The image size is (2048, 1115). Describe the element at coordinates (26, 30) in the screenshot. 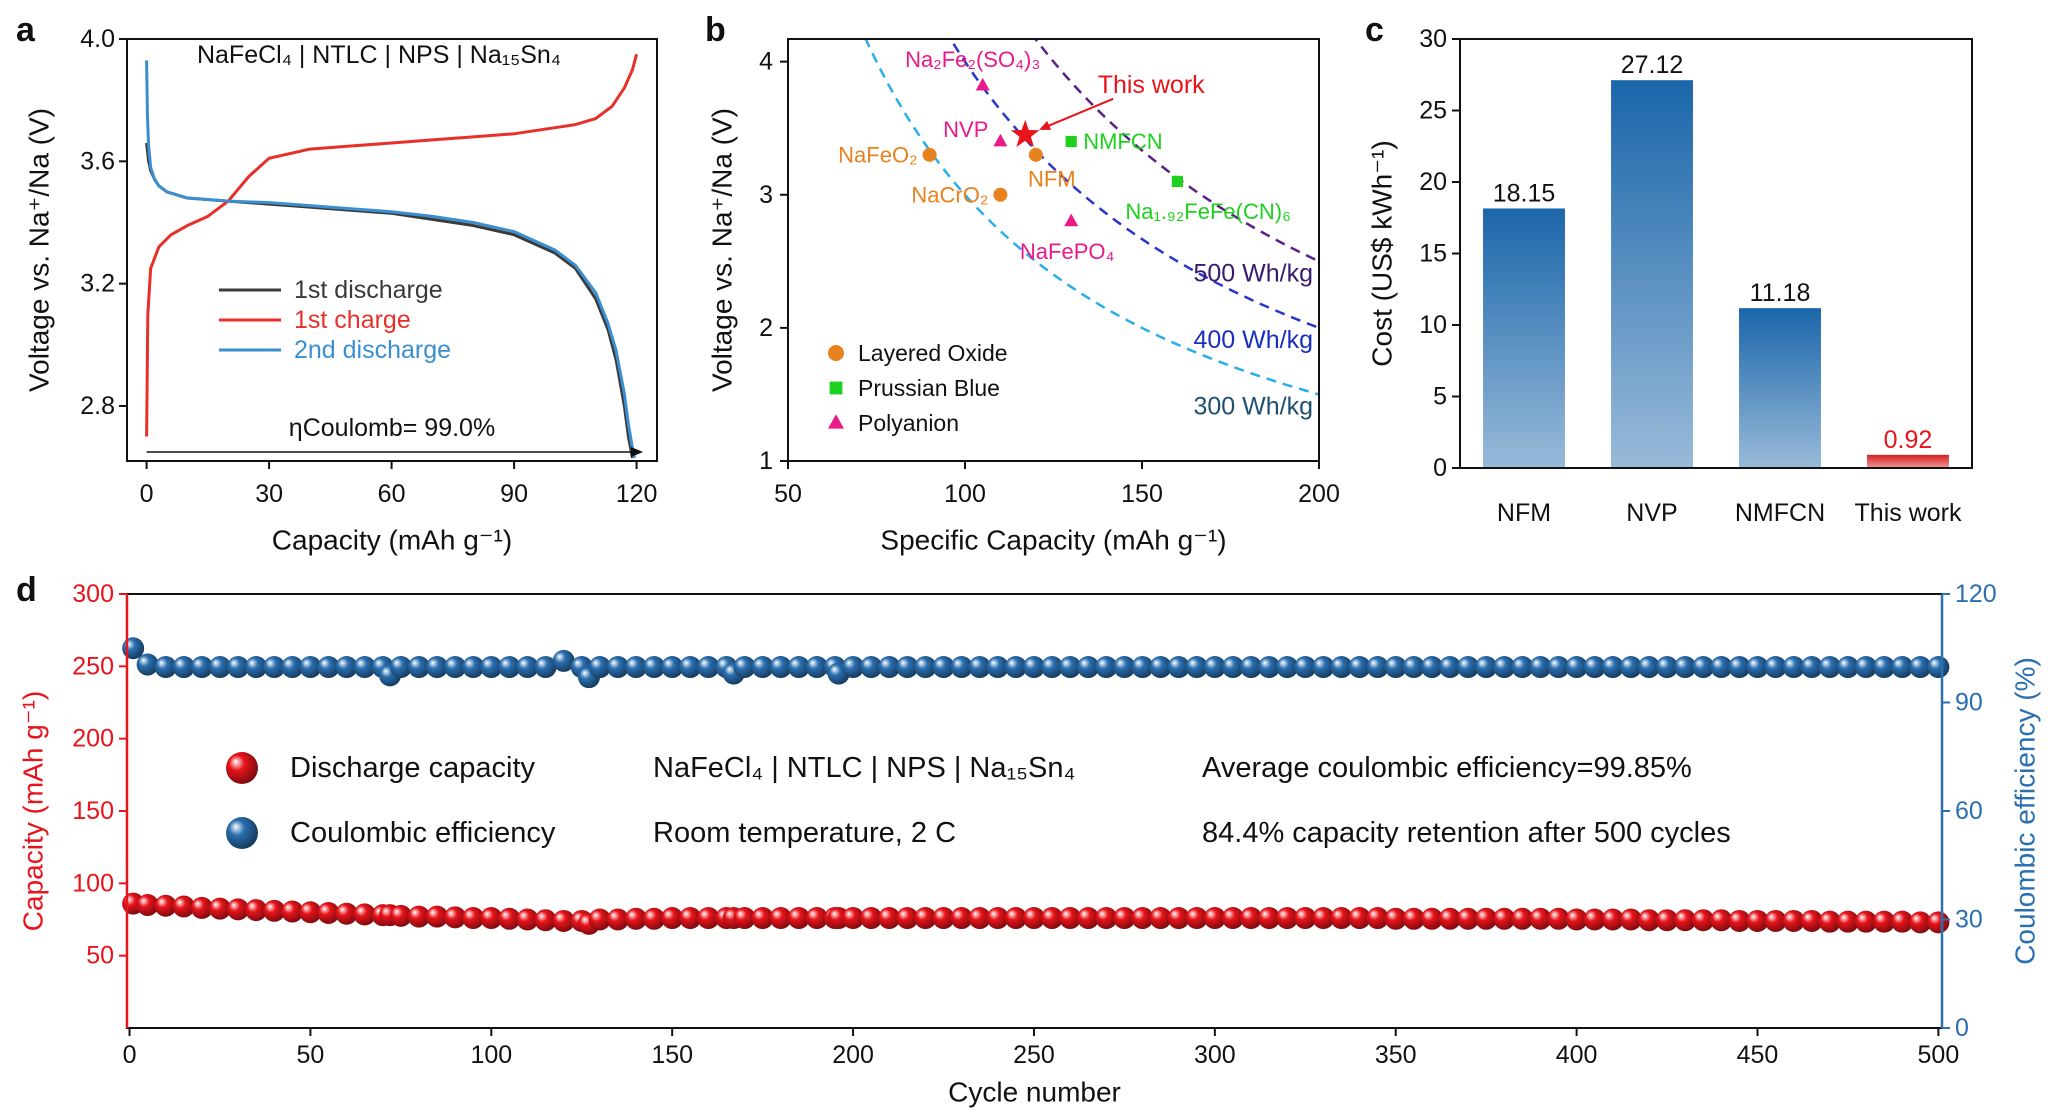

I see `panel-label: a` at that location.